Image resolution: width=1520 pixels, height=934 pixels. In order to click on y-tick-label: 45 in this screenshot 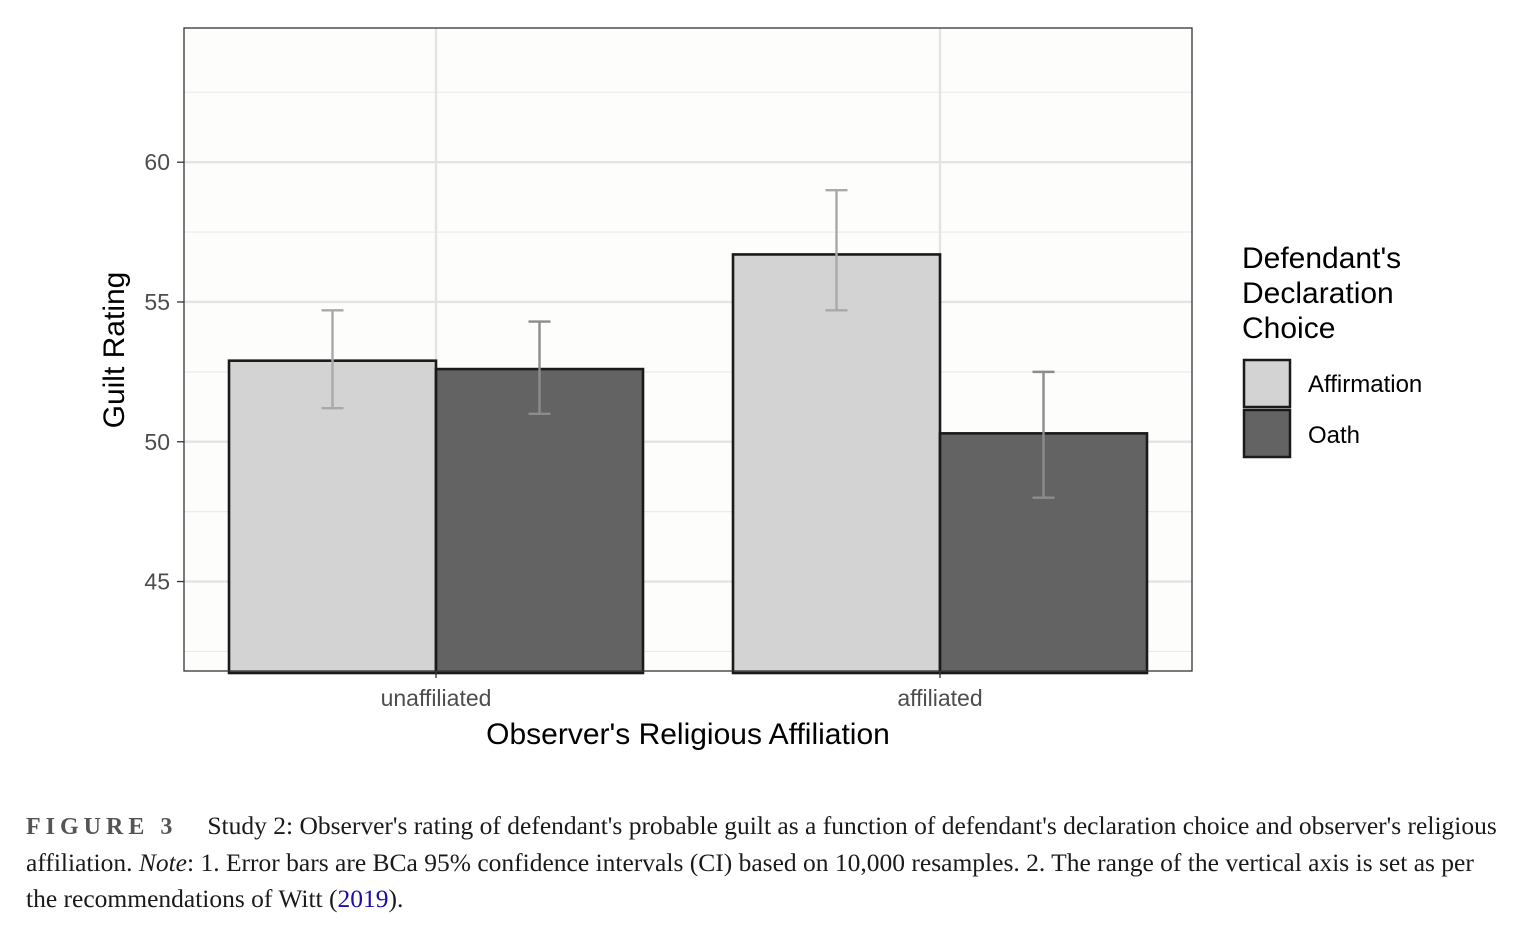, I will do `click(157, 582)`.